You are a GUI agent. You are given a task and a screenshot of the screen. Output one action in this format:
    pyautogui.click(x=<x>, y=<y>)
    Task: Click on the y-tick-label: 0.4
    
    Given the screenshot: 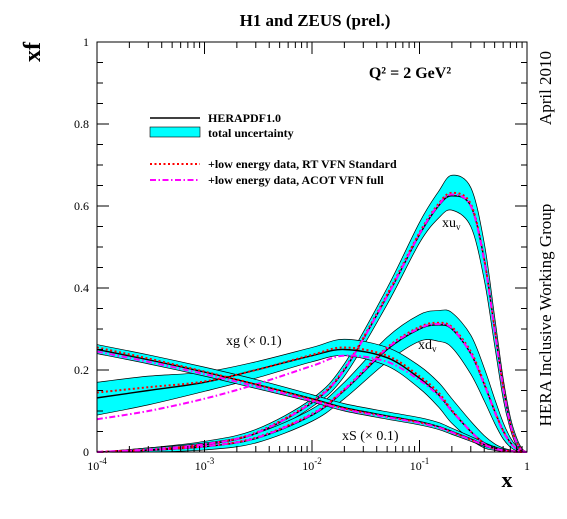 What is the action you would take?
    pyautogui.click(x=81, y=288)
    